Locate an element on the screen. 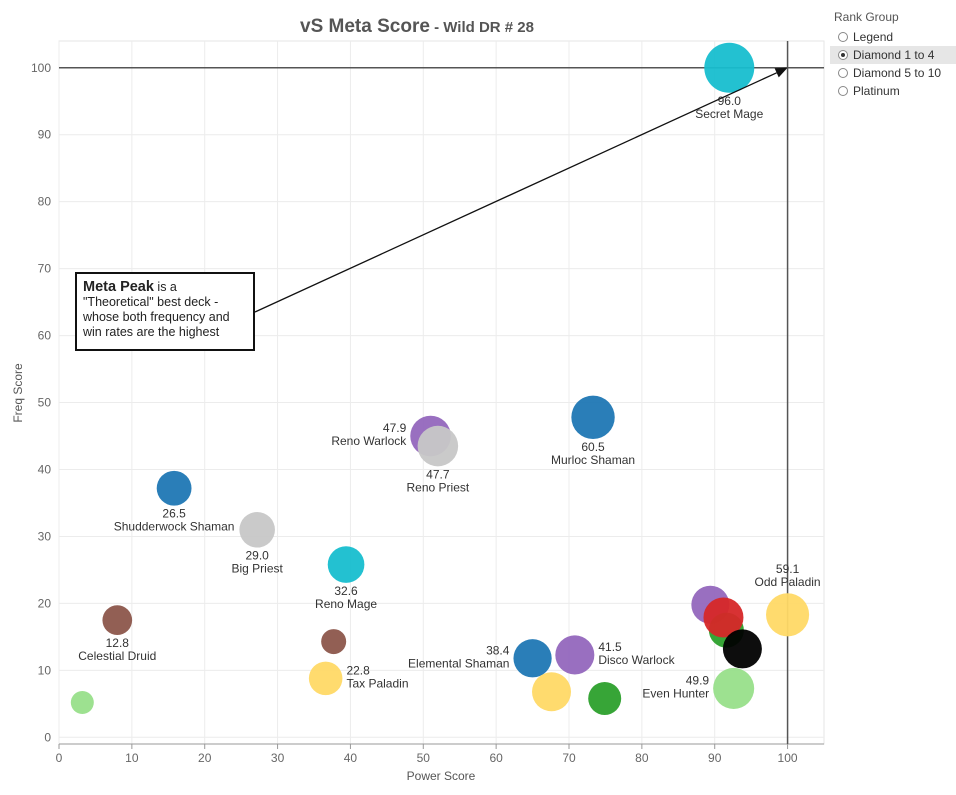 This screenshot has height=795, width=956. x-tick-label: 0 is located at coordinates (59, 758).